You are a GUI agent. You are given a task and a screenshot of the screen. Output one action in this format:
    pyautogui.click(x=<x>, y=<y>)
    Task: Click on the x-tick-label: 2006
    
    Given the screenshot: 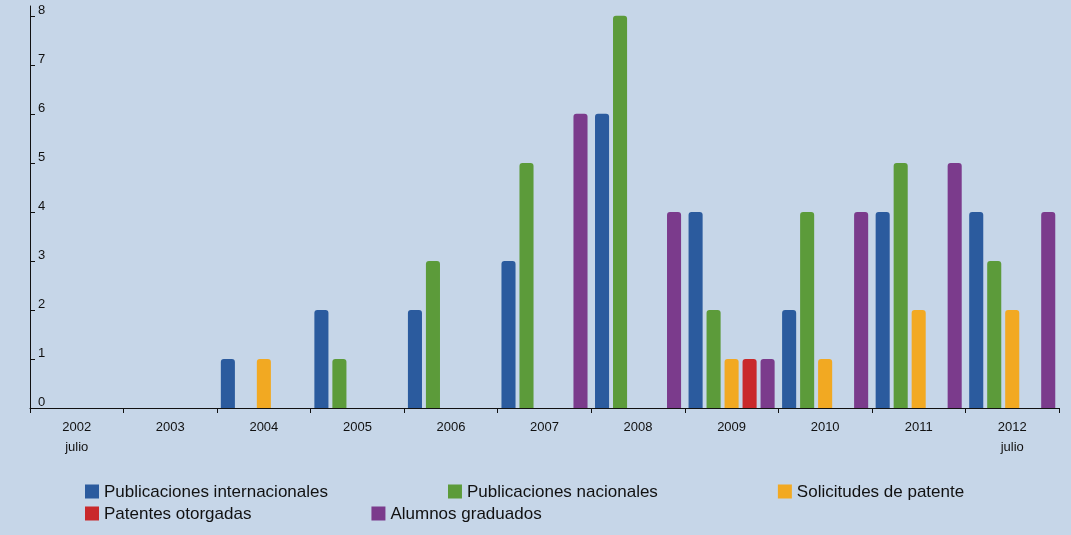 What is the action you would take?
    pyautogui.click(x=451, y=426)
    